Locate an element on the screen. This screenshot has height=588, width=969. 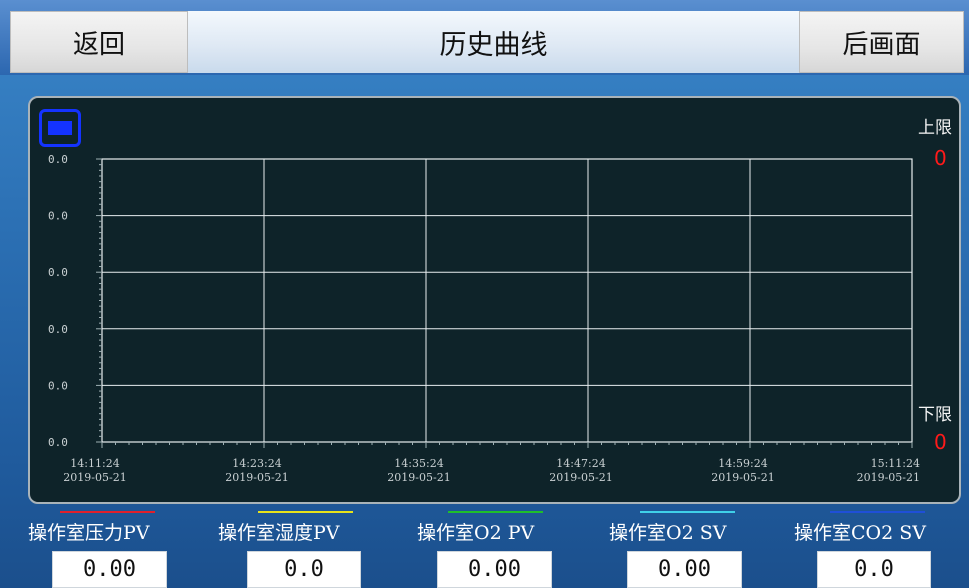
sensor-label-o2-sv: 操作室O2 SV is located at coordinates (668, 533).